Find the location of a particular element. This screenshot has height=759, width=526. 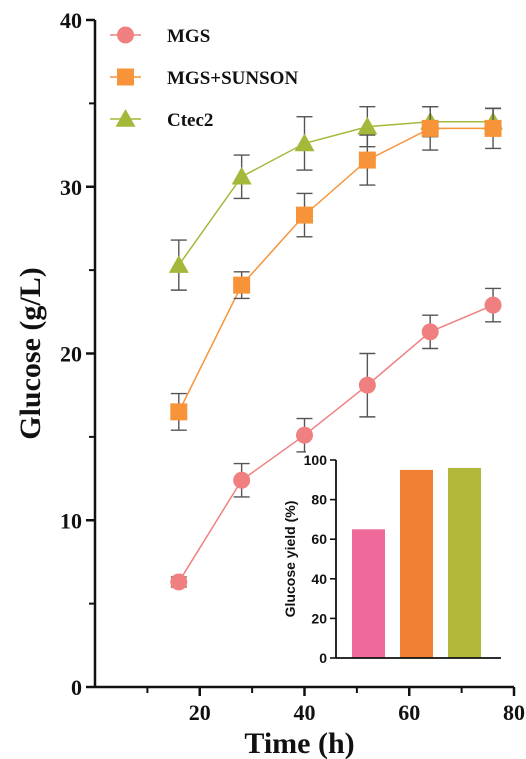

x-tick-label: 20 is located at coordinates (200, 712).